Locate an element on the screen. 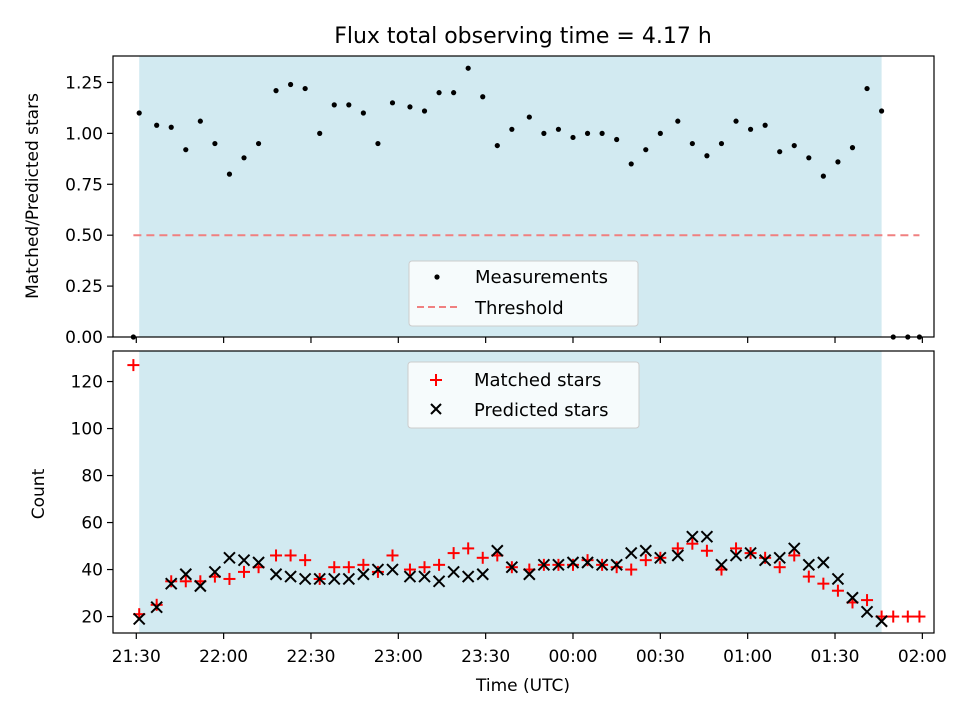 The height and width of the screenshot is (720, 960). y-tick-label: 80 is located at coordinates (92, 477).